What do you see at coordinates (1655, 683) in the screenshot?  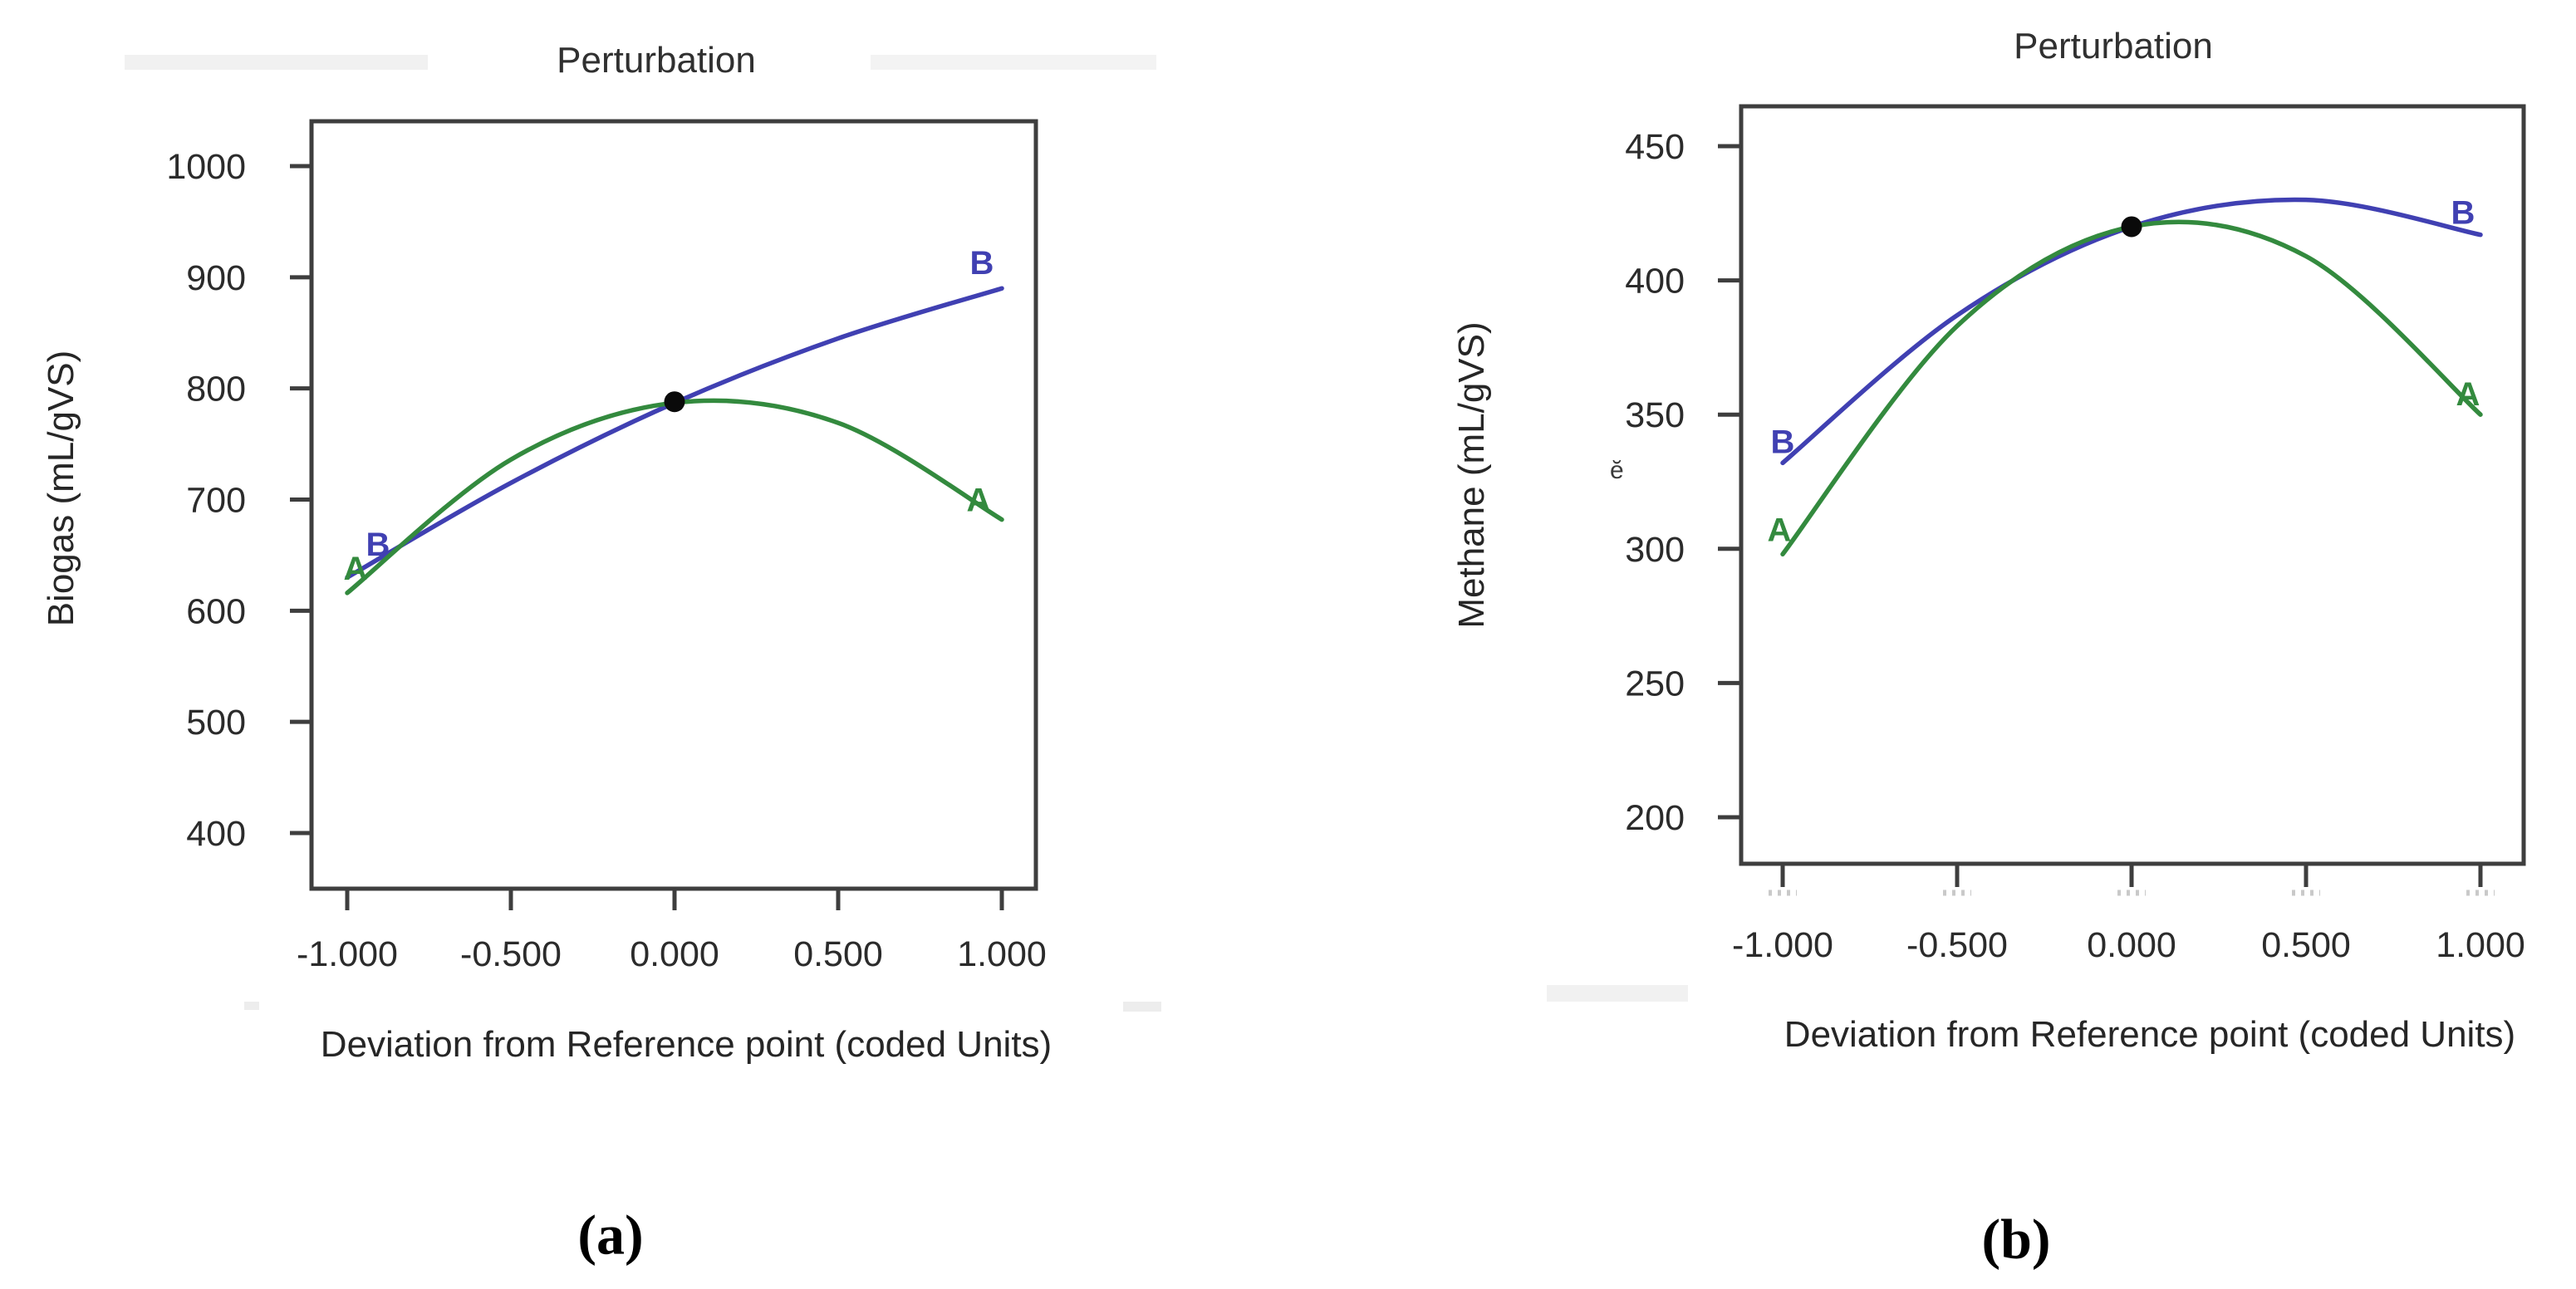 I see `chart-b-y-tick-label: 250` at bounding box center [1655, 683].